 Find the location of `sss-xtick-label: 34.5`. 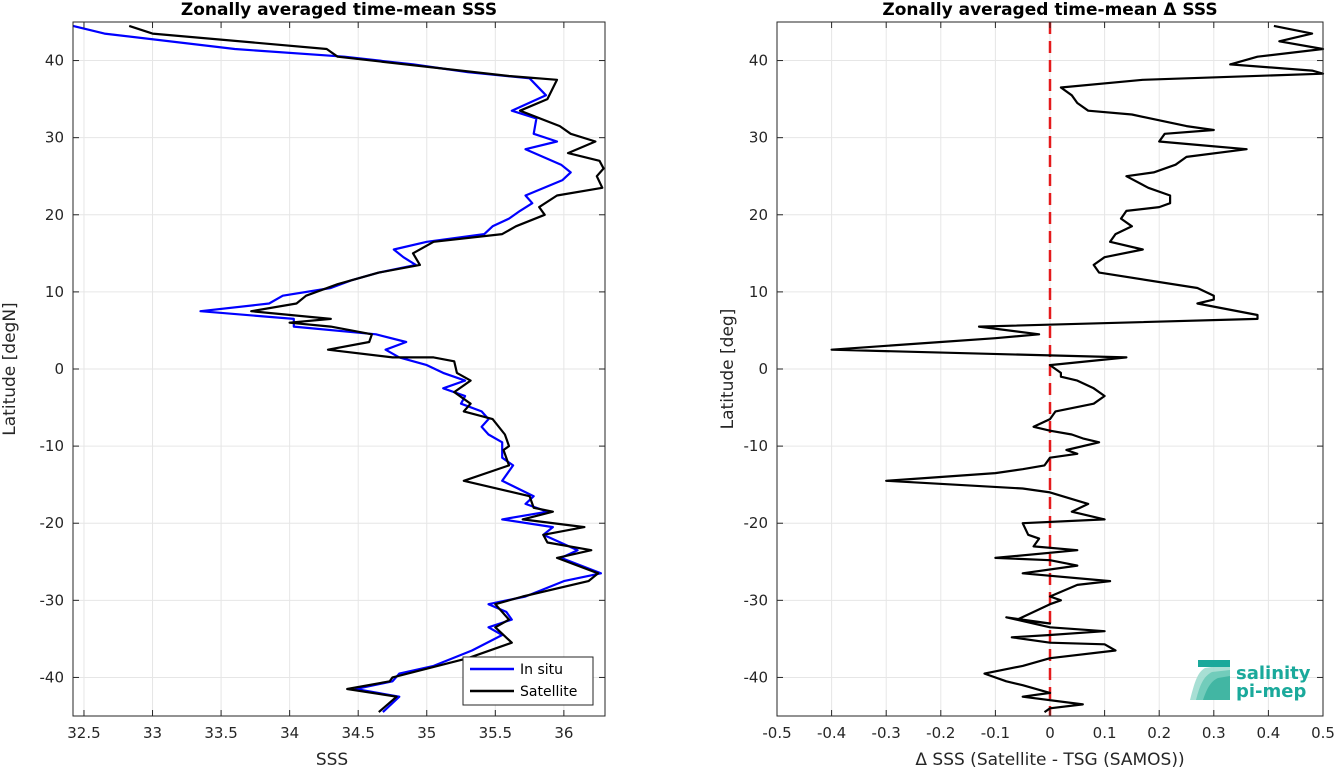

sss-xtick-label: 34.5 is located at coordinates (357, 733).